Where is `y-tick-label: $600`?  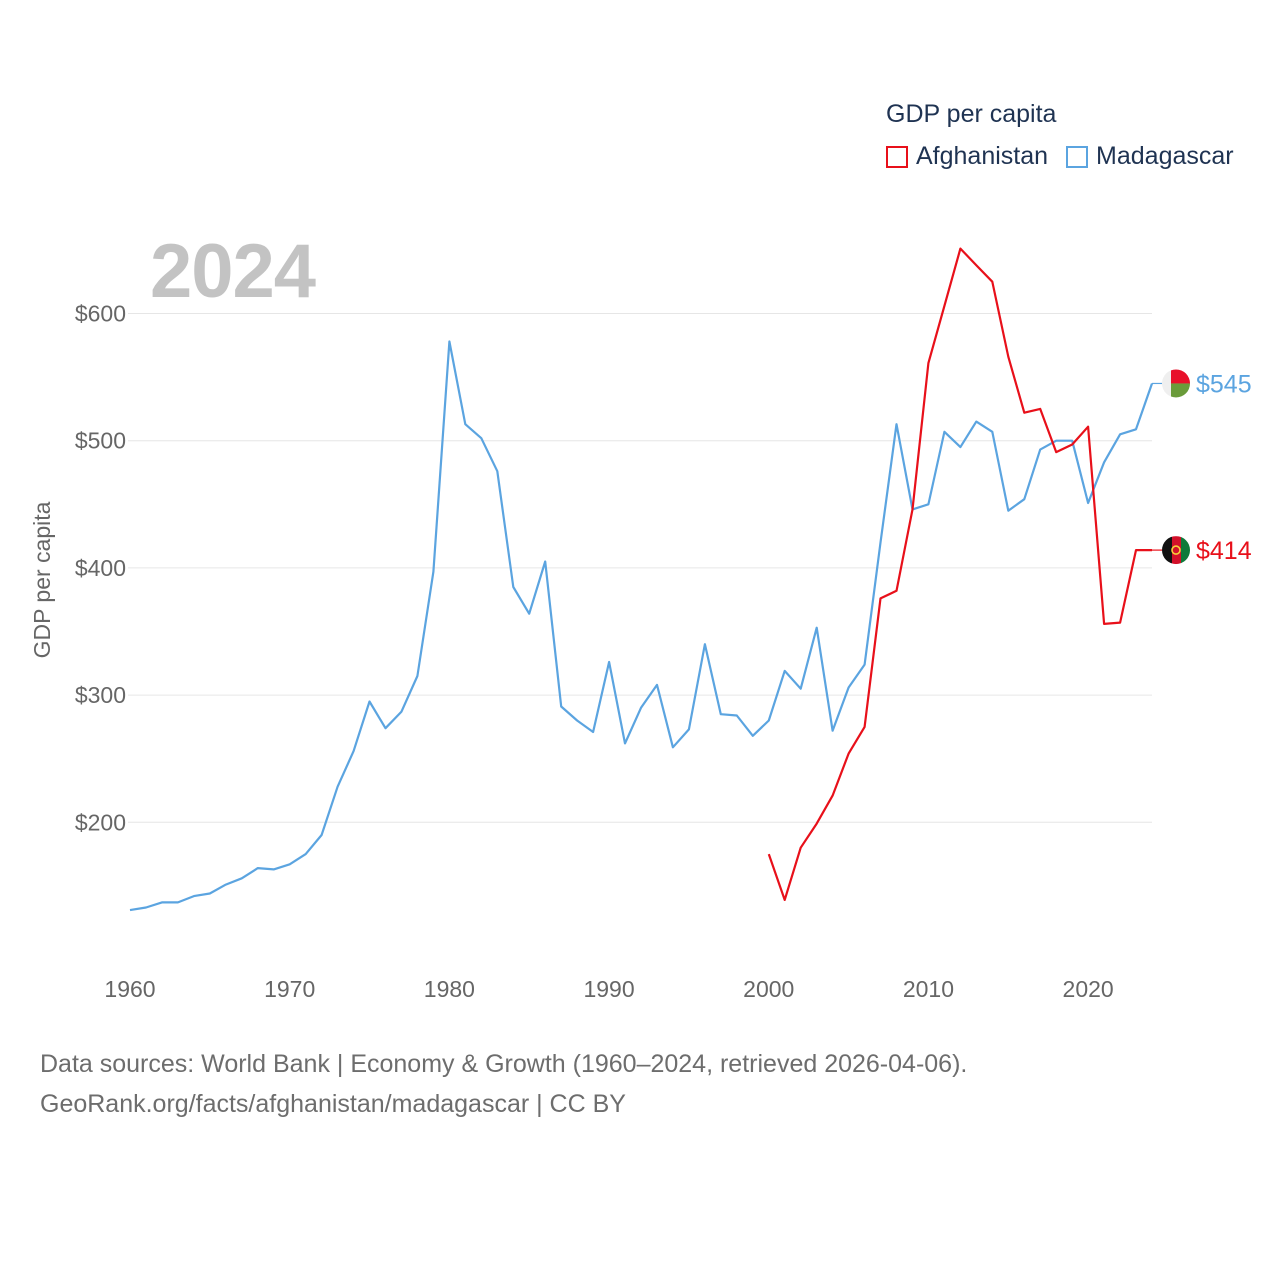
y-tick-label: $600 is located at coordinates (100, 314).